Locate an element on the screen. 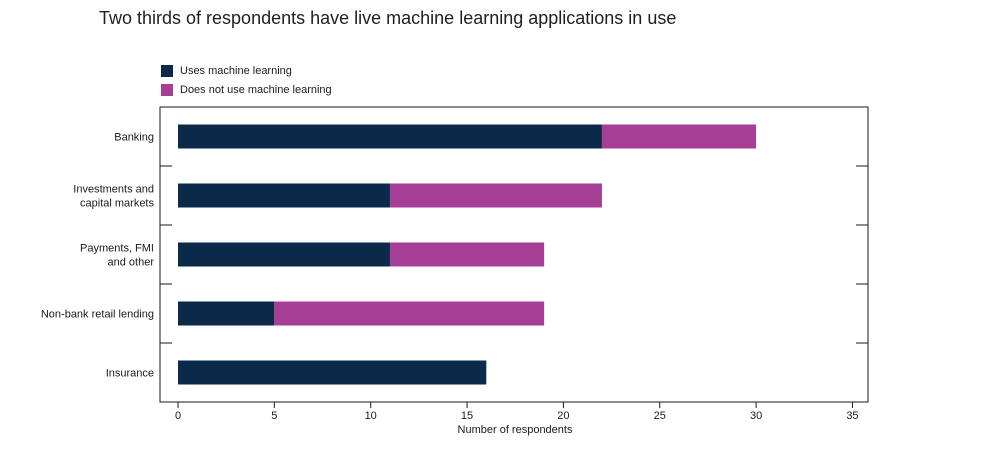 This screenshot has width=983, height=457. category-label: Insurance is located at coordinates (130, 374).